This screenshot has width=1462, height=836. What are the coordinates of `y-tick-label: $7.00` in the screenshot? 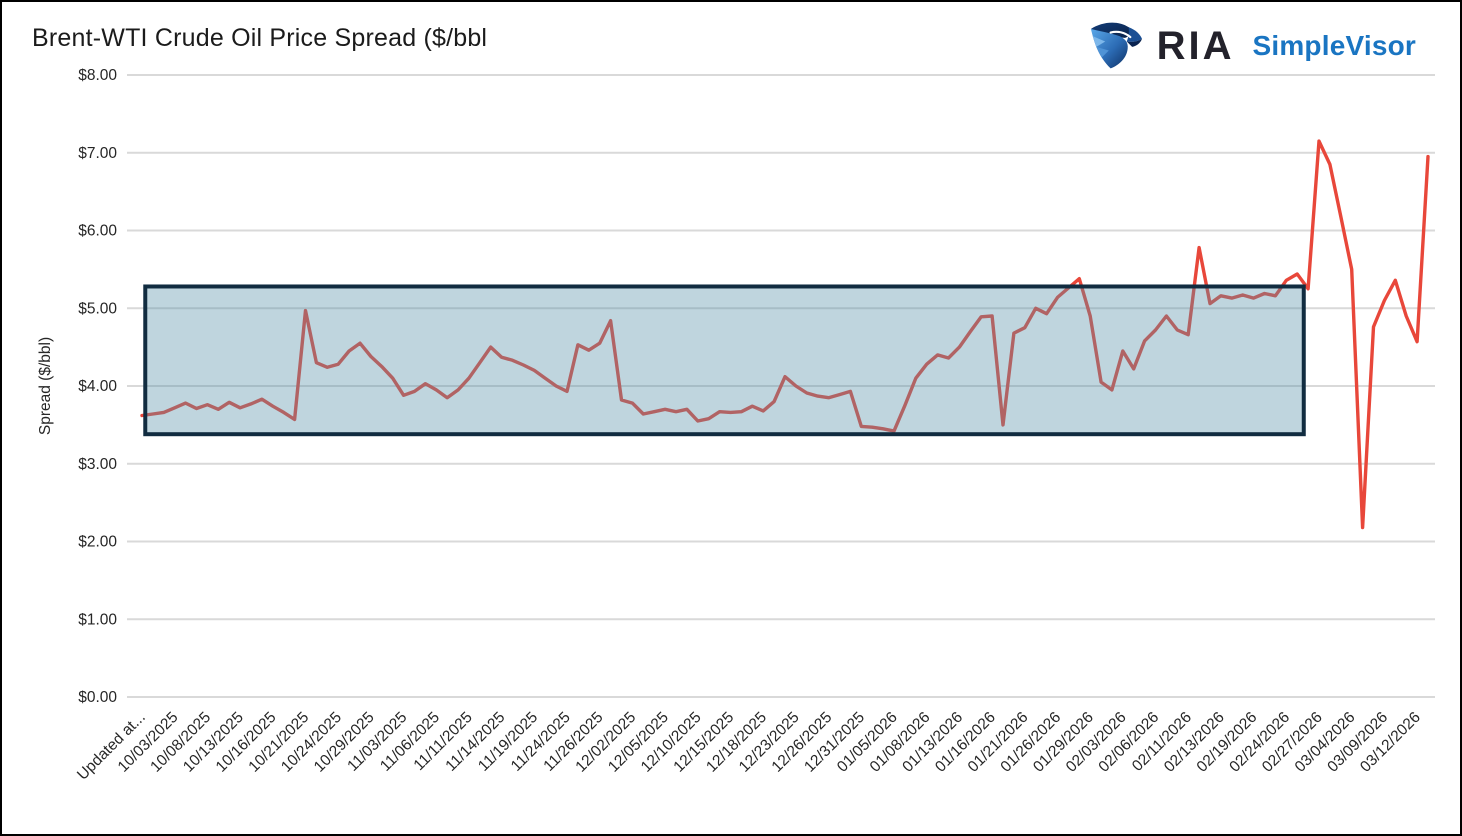 It's located at (97, 153).